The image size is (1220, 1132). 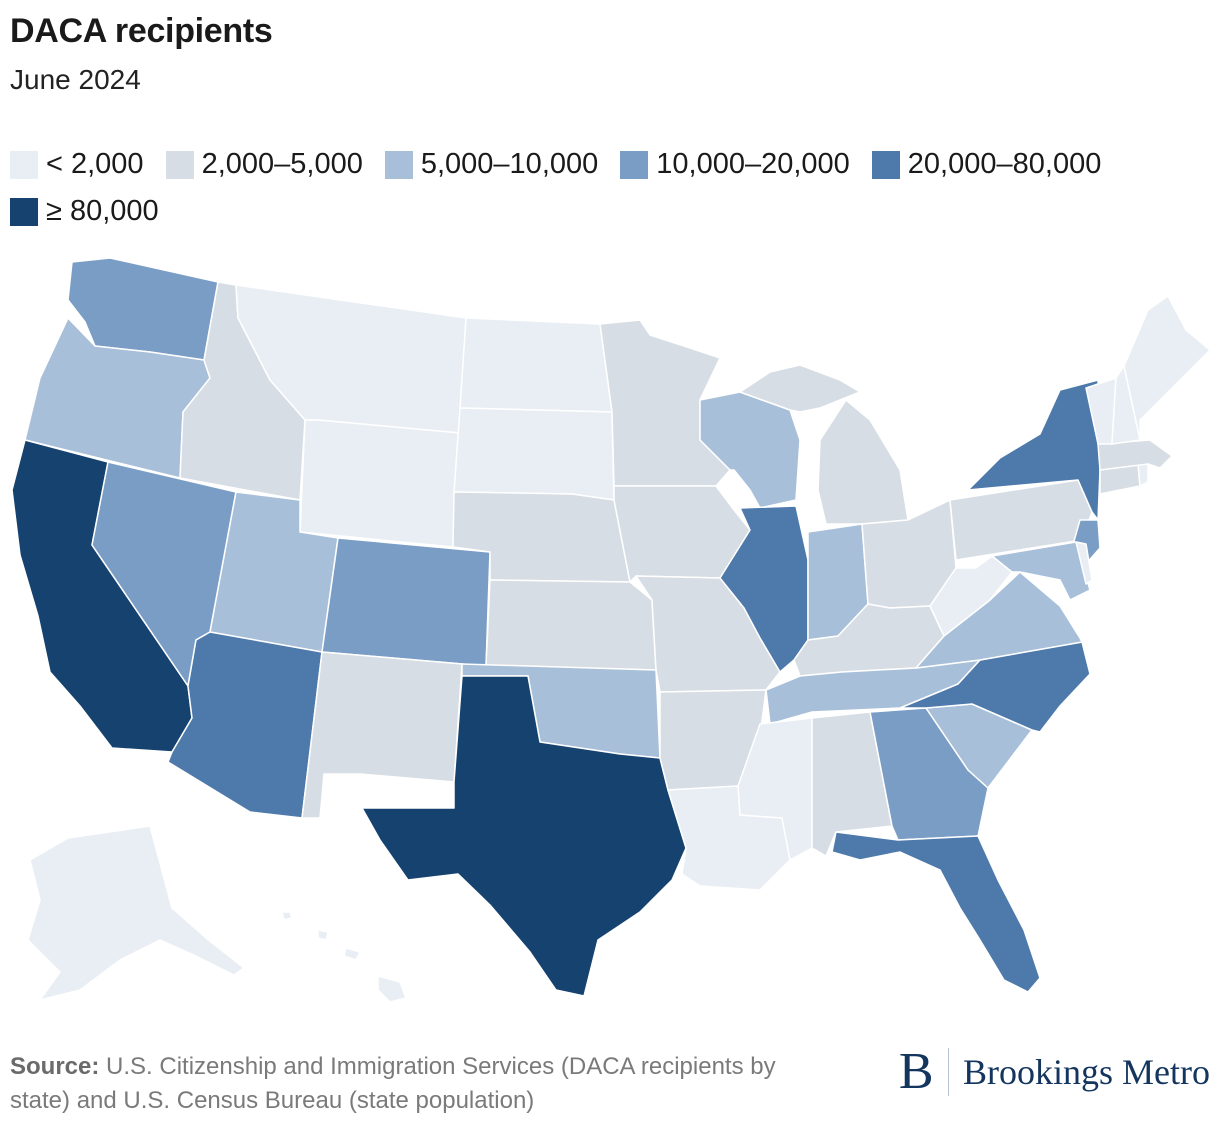 I want to click on state-fl, so click(x=936, y=912).